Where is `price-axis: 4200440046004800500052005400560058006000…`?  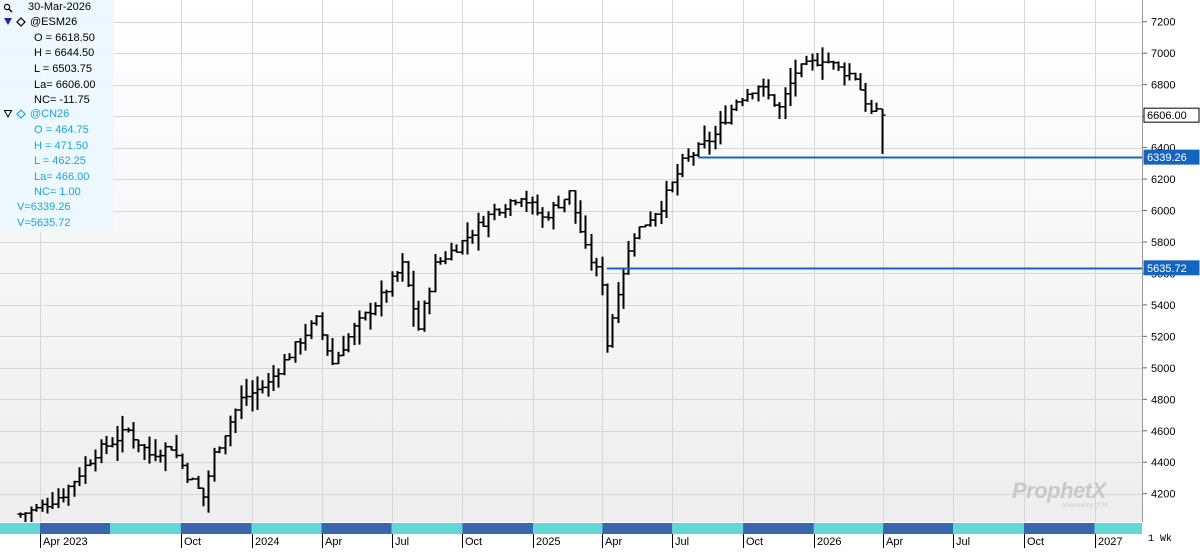 price-axis: 4200440046004800500052005400560058006000… is located at coordinates (1171, 261).